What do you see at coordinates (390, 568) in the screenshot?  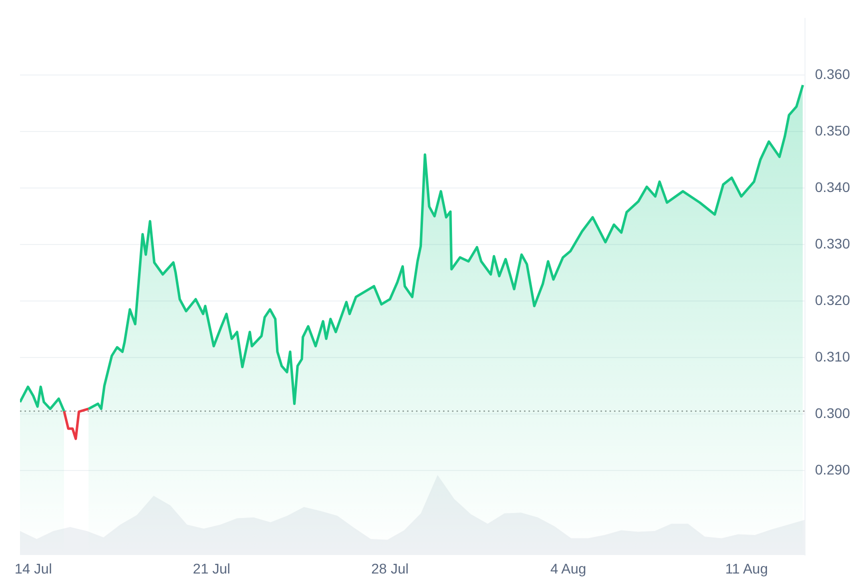 I see `x-tick-label: 28 Jul` at bounding box center [390, 568].